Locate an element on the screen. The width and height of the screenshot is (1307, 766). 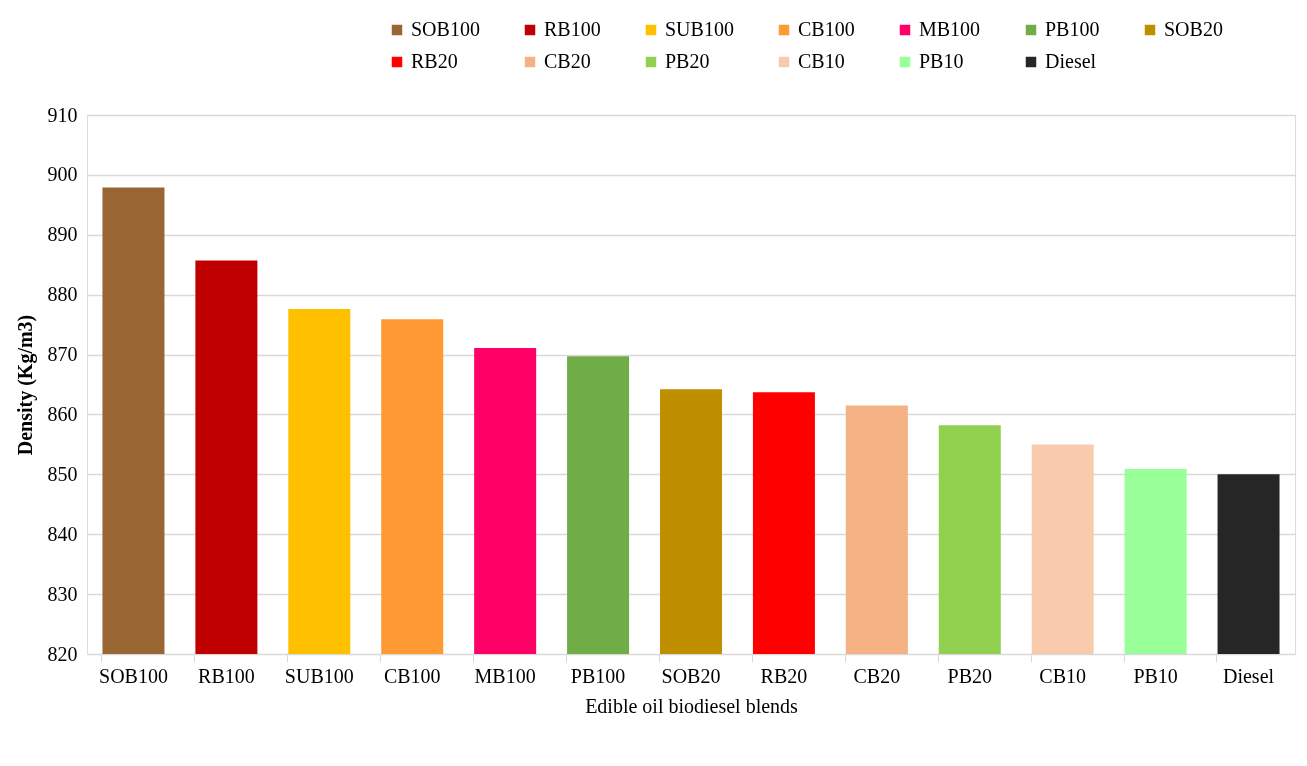
x-tick-label: PB20 is located at coordinates (969, 675).